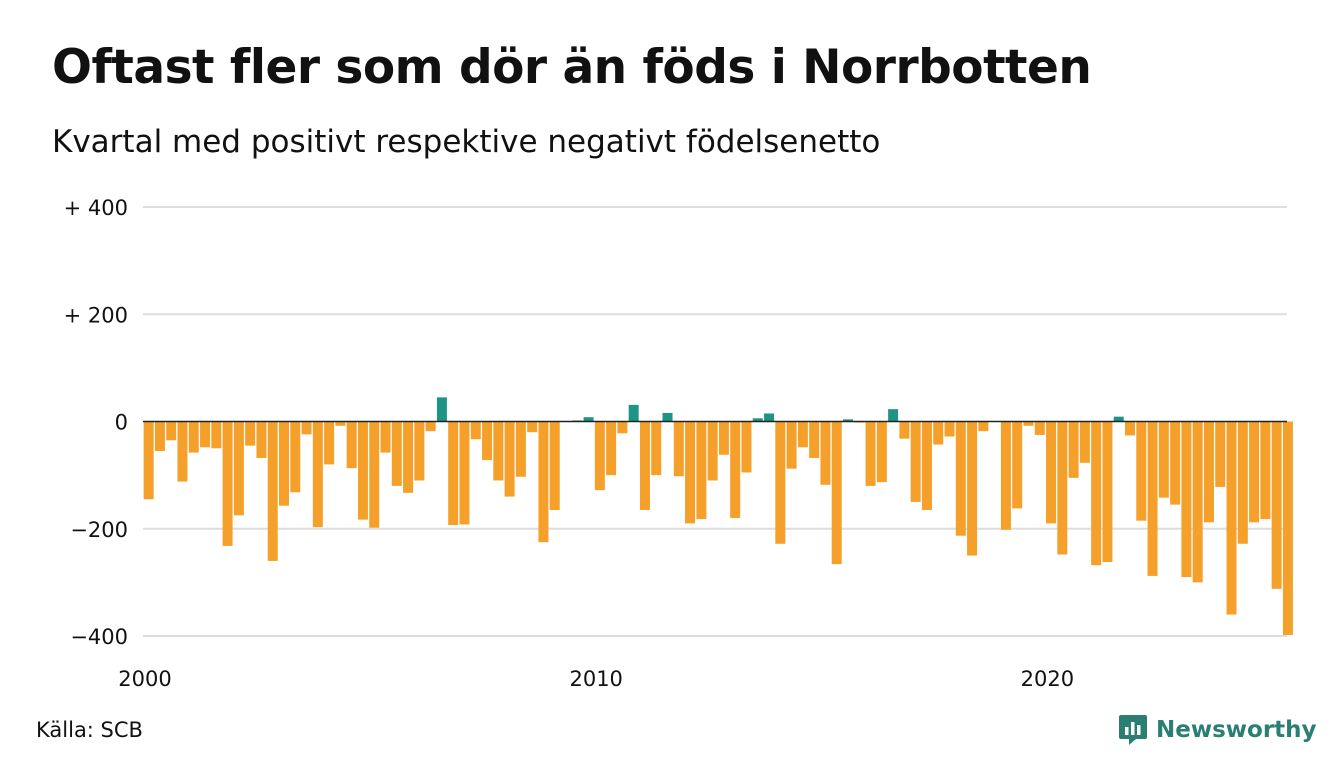 The width and height of the screenshot is (1340, 780). I want to click on chart-bubble-icon, so click(1133, 730).